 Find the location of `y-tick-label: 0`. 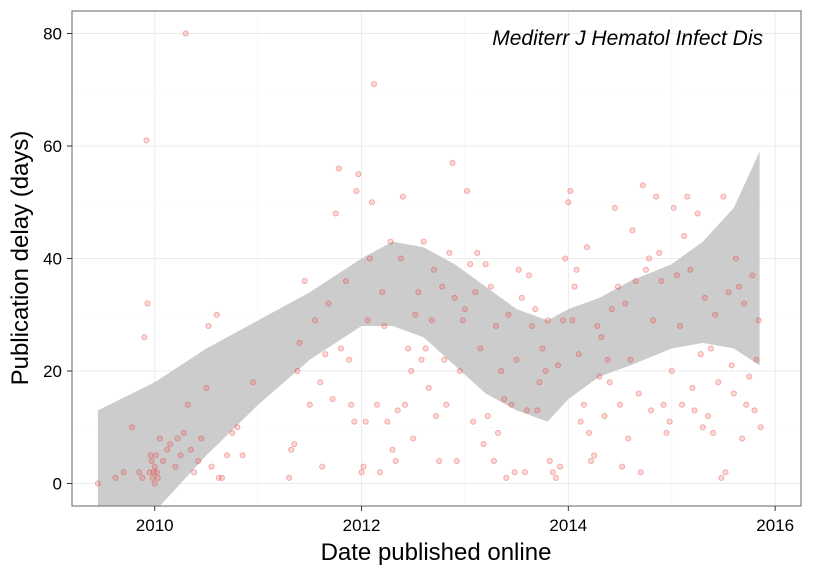

y-tick-label: 0 is located at coordinates (57, 484).